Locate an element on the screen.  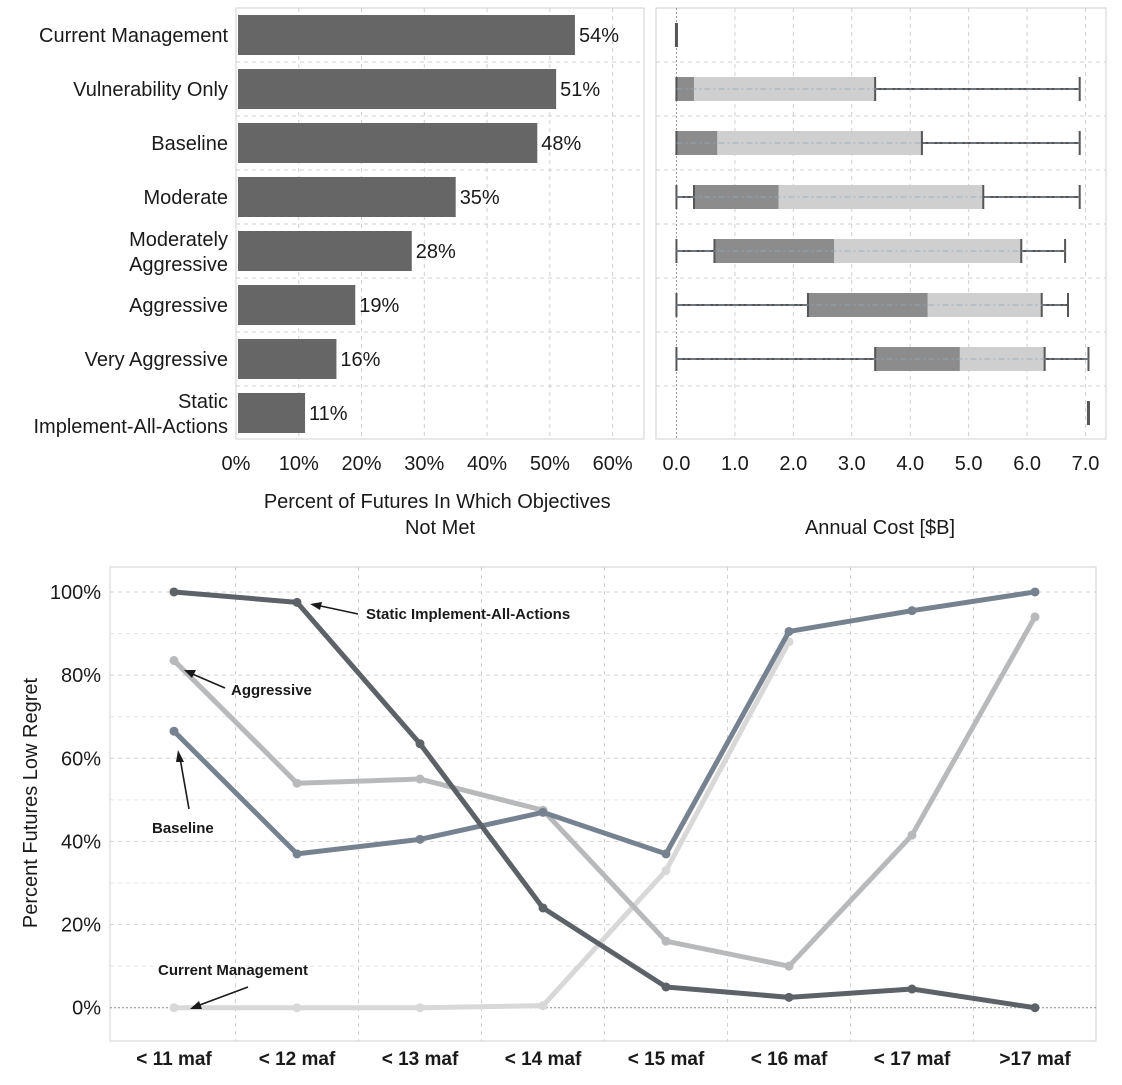
line-chart-y-tick-label: 40% is located at coordinates (81, 842).